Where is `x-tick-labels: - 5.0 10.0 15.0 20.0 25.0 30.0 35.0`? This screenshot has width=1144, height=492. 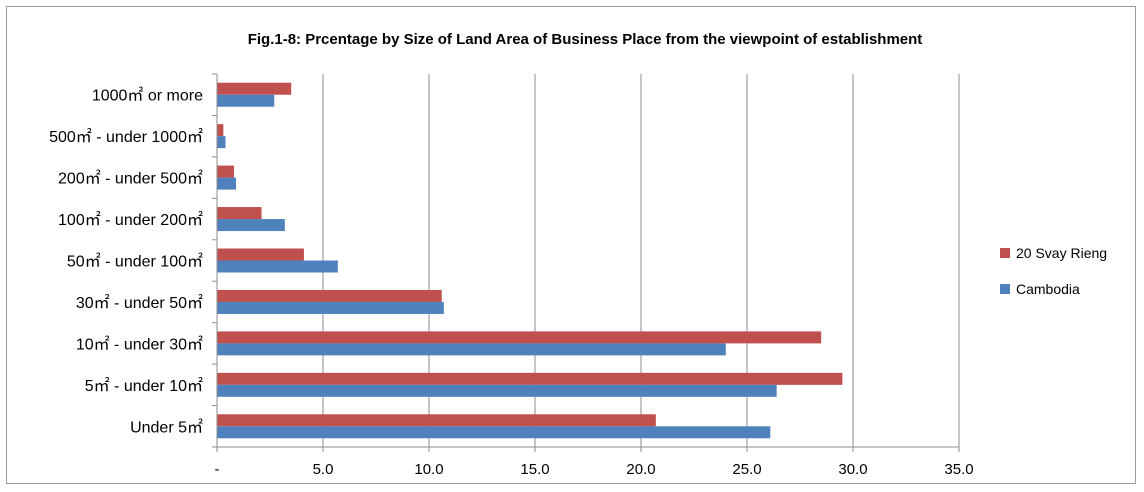
x-tick-labels: - 5.0 10.0 15.0 20.0 25.0 30.0 35.0 is located at coordinates (594, 469).